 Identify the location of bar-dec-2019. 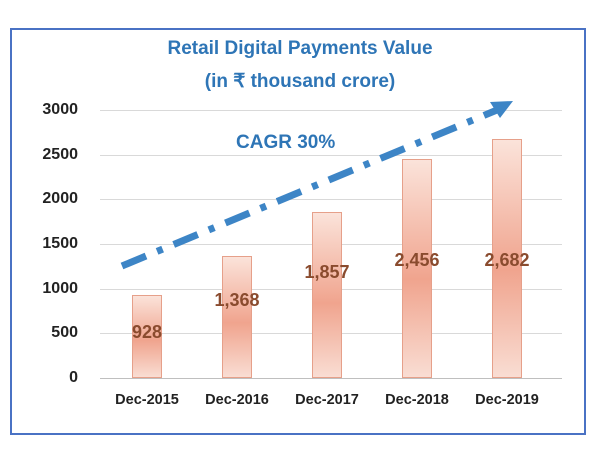
(507, 258).